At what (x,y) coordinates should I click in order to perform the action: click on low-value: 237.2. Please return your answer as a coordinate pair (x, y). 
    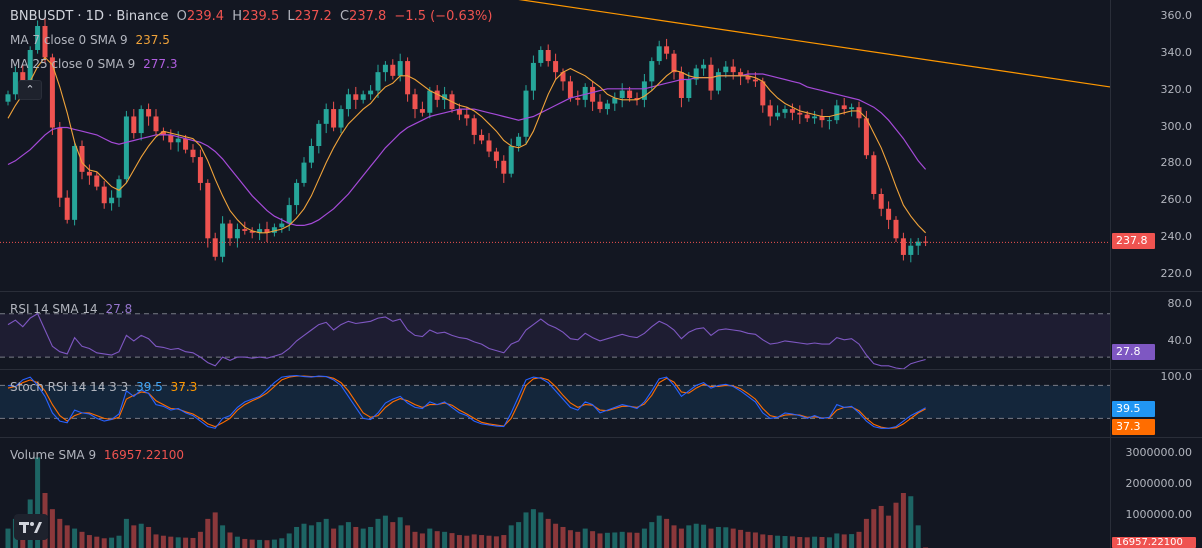
    Looking at the image, I should click on (313, 16).